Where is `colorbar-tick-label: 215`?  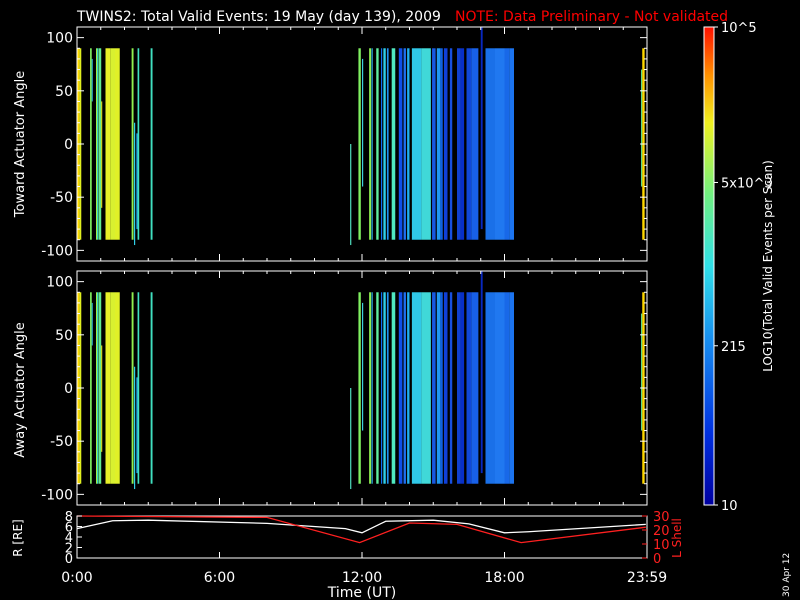 colorbar-tick-label: 215 is located at coordinates (733, 347).